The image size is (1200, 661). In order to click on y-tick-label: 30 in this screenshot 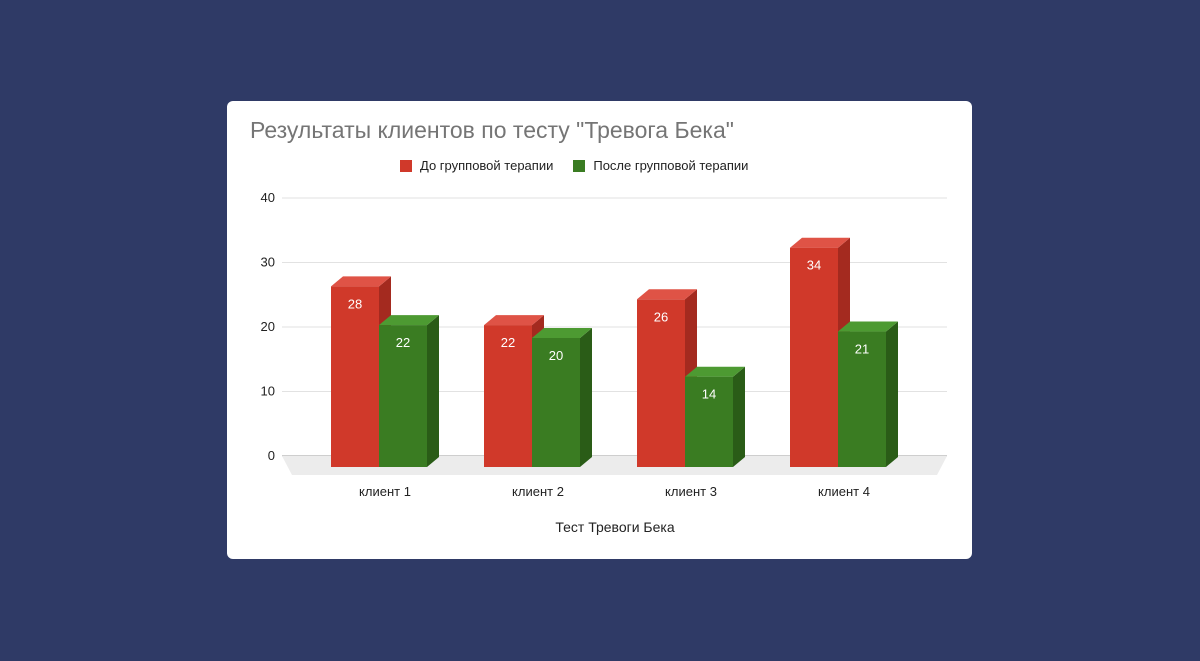, I will do `click(268, 262)`.